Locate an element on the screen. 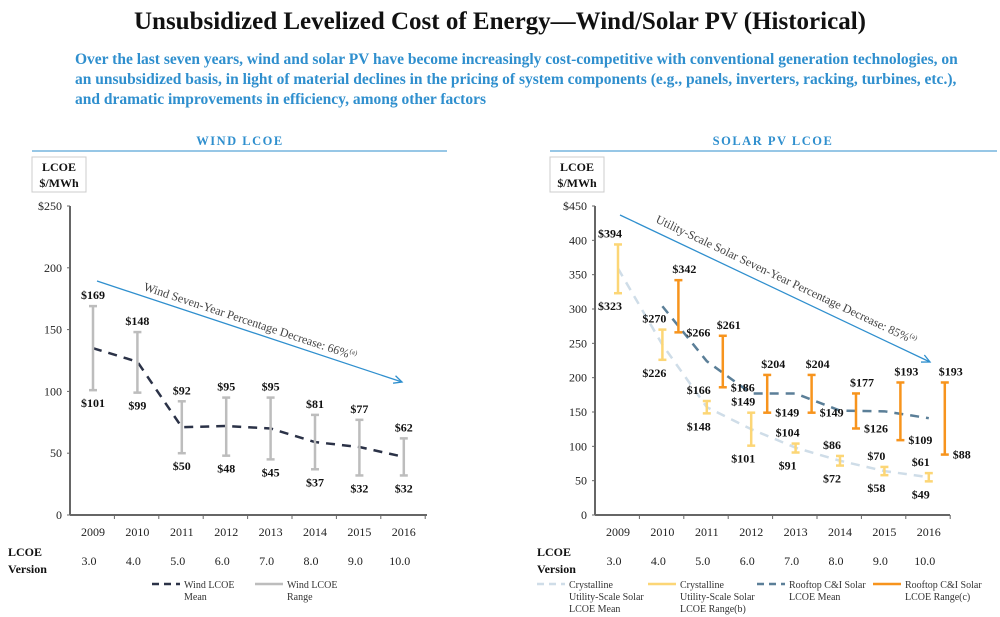 The height and width of the screenshot is (617, 1000). high-value-label: $261 is located at coordinates (729, 325).